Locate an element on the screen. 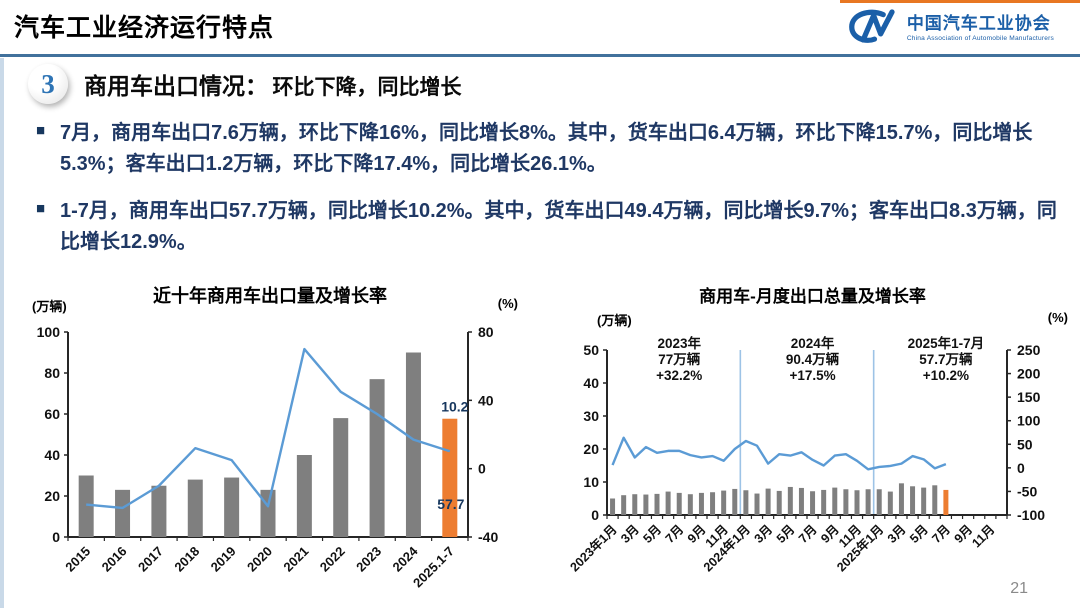 The image size is (1080, 608). logo-org-name-cn: 中国汽车工业协会 is located at coordinates (978, 23).